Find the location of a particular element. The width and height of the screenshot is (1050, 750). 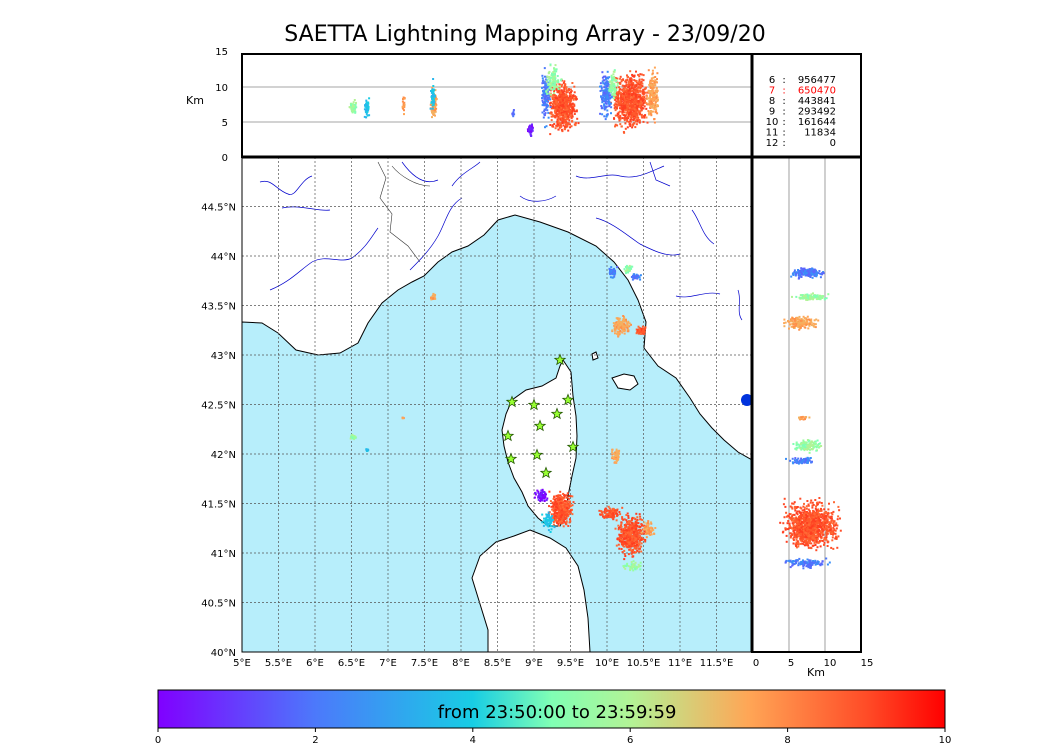

colorbar-time-range: from 23:50:00 to 23:59:59 is located at coordinates (557, 712).